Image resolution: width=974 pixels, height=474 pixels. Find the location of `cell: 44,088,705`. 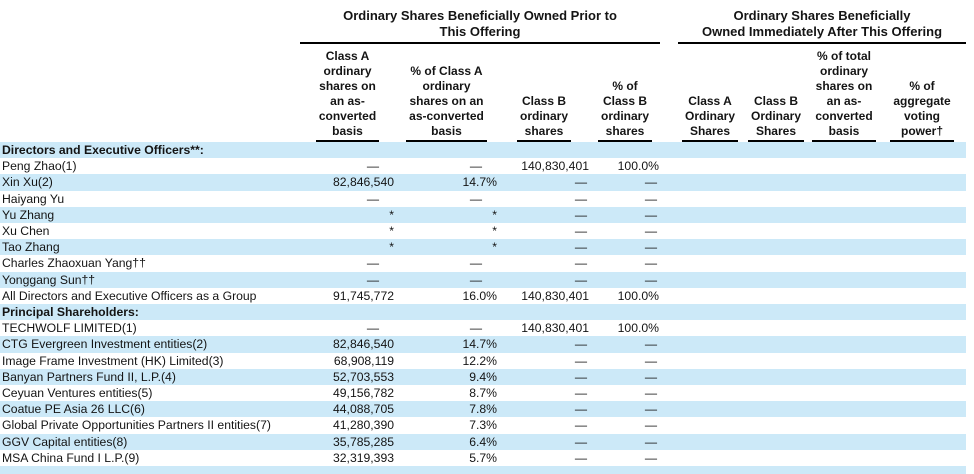

cell: 44,088,705 is located at coordinates (363, 409).